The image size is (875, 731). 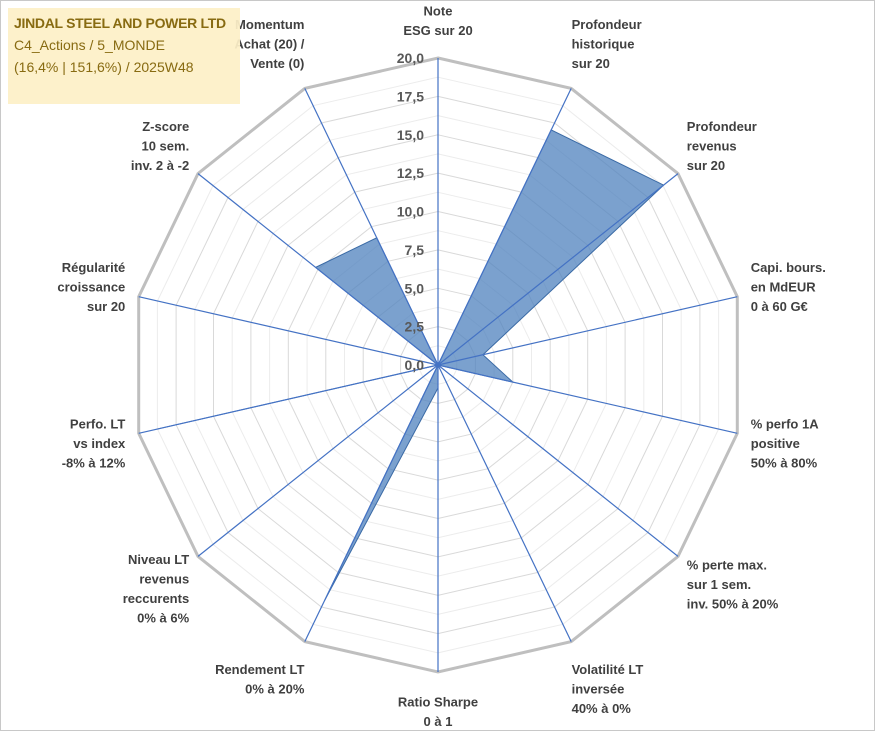 I want to click on tick-label: 0,0, so click(x=415, y=365).